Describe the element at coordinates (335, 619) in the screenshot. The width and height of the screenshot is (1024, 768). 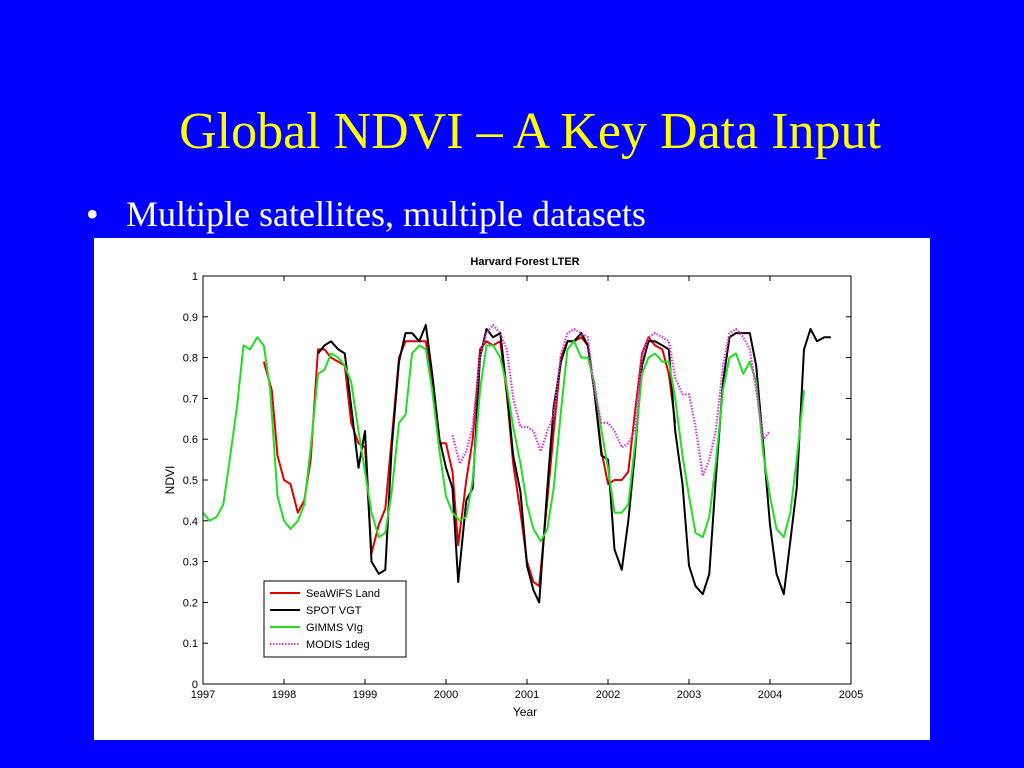
I see `chart-legend: SeaWiFS Land SPOT VGT GIMMS VIg MODIS 1deg` at that location.